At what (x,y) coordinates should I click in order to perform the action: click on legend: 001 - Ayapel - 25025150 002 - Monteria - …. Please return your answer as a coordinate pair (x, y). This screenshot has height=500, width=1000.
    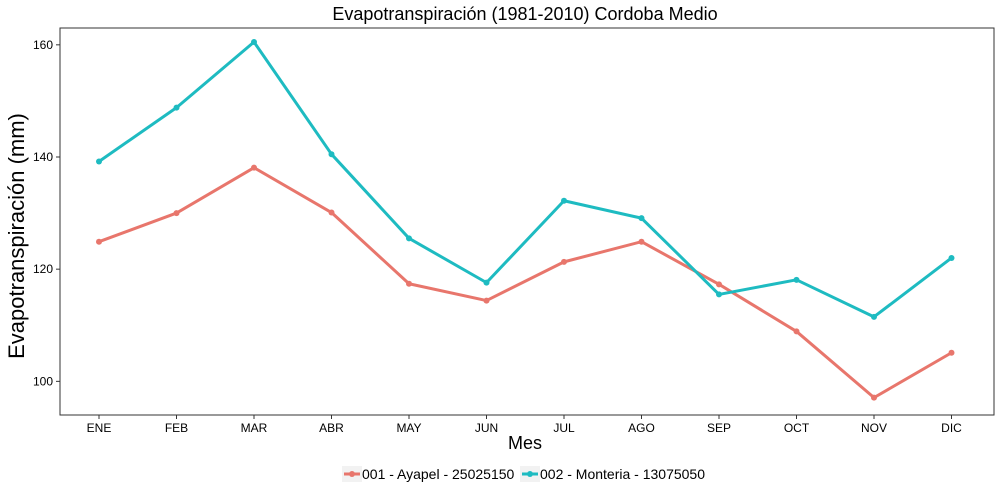
    Looking at the image, I should click on (523, 474).